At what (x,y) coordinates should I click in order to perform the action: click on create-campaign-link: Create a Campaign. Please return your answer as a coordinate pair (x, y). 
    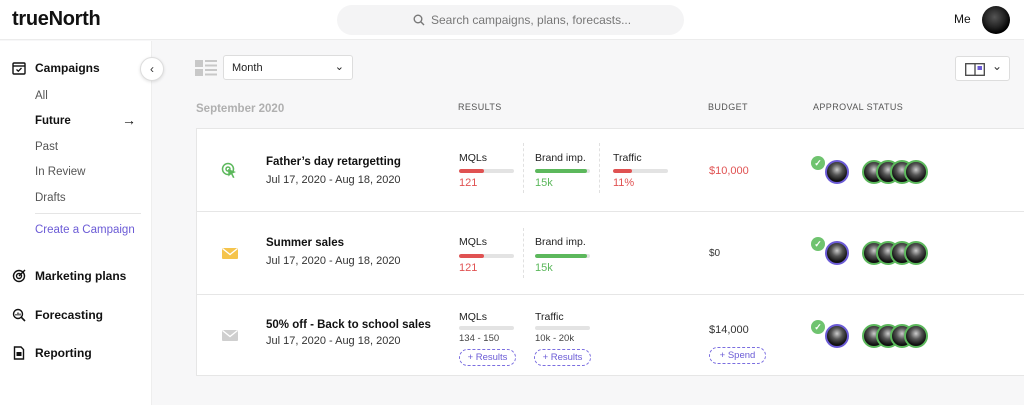
    Looking at the image, I should click on (85, 230).